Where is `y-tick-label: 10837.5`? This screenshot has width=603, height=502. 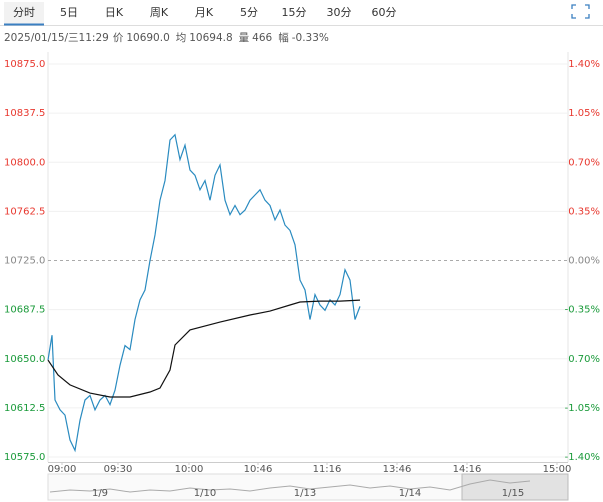
y-tick-label: 10837.5 is located at coordinates (24, 113).